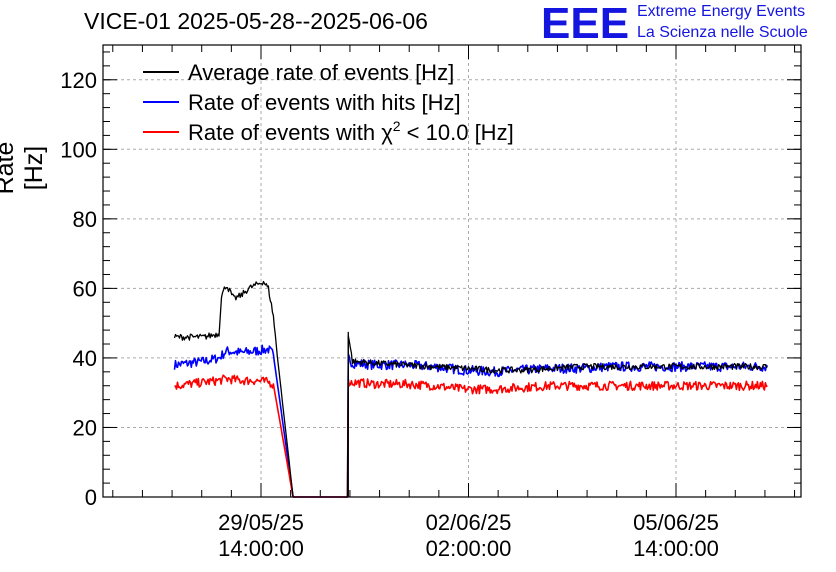  What do you see at coordinates (85, 358) in the screenshot?
I see `y-tick-label: 40` at bounding box center [85, 358].